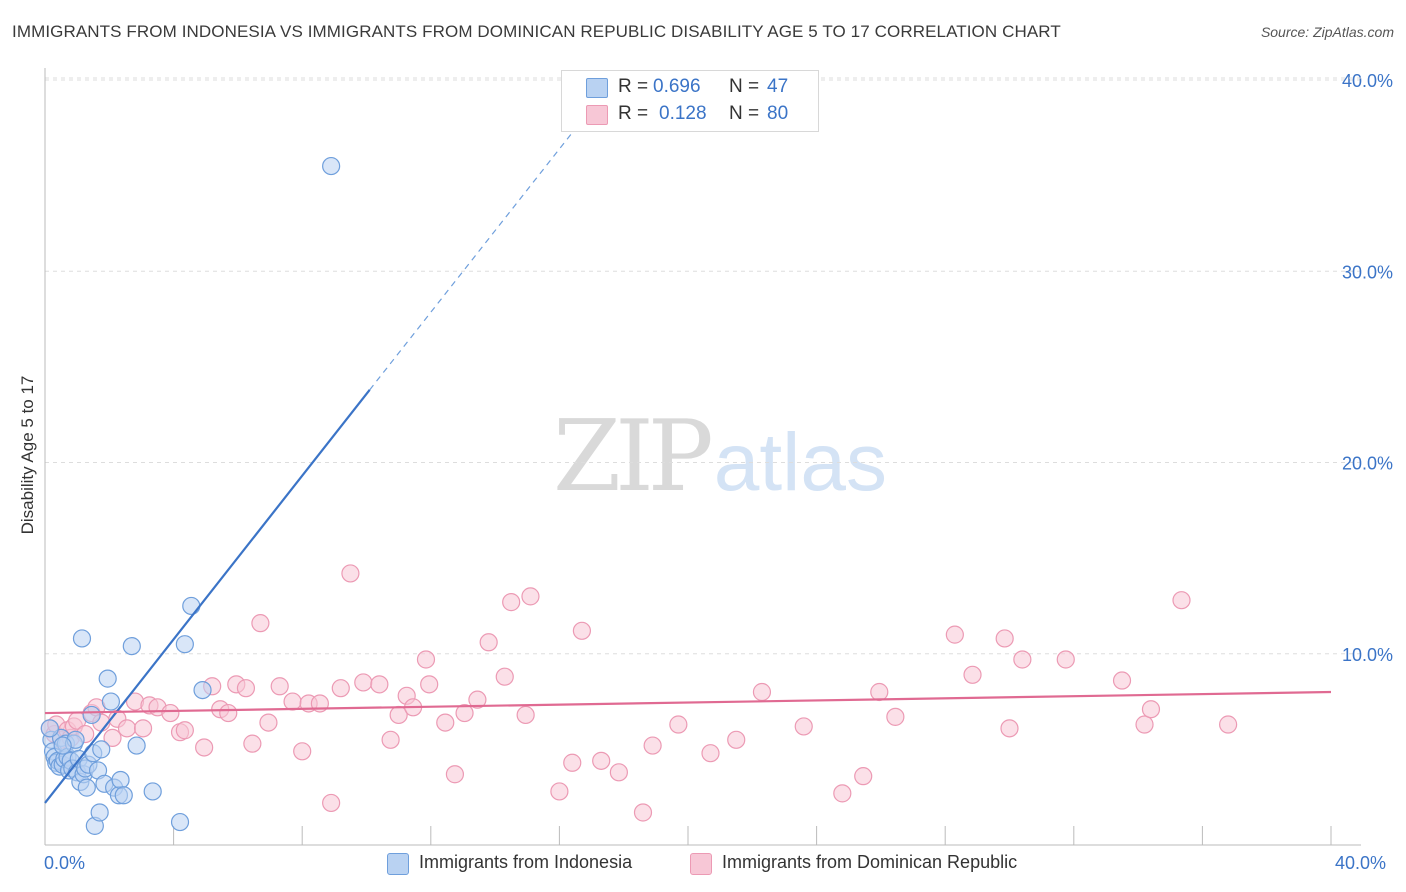 The image size is (1406, 892). Describe the element at coordinates (1367, 272) in the screenshot. I see `y-tick-label: 30.0%` at that location.